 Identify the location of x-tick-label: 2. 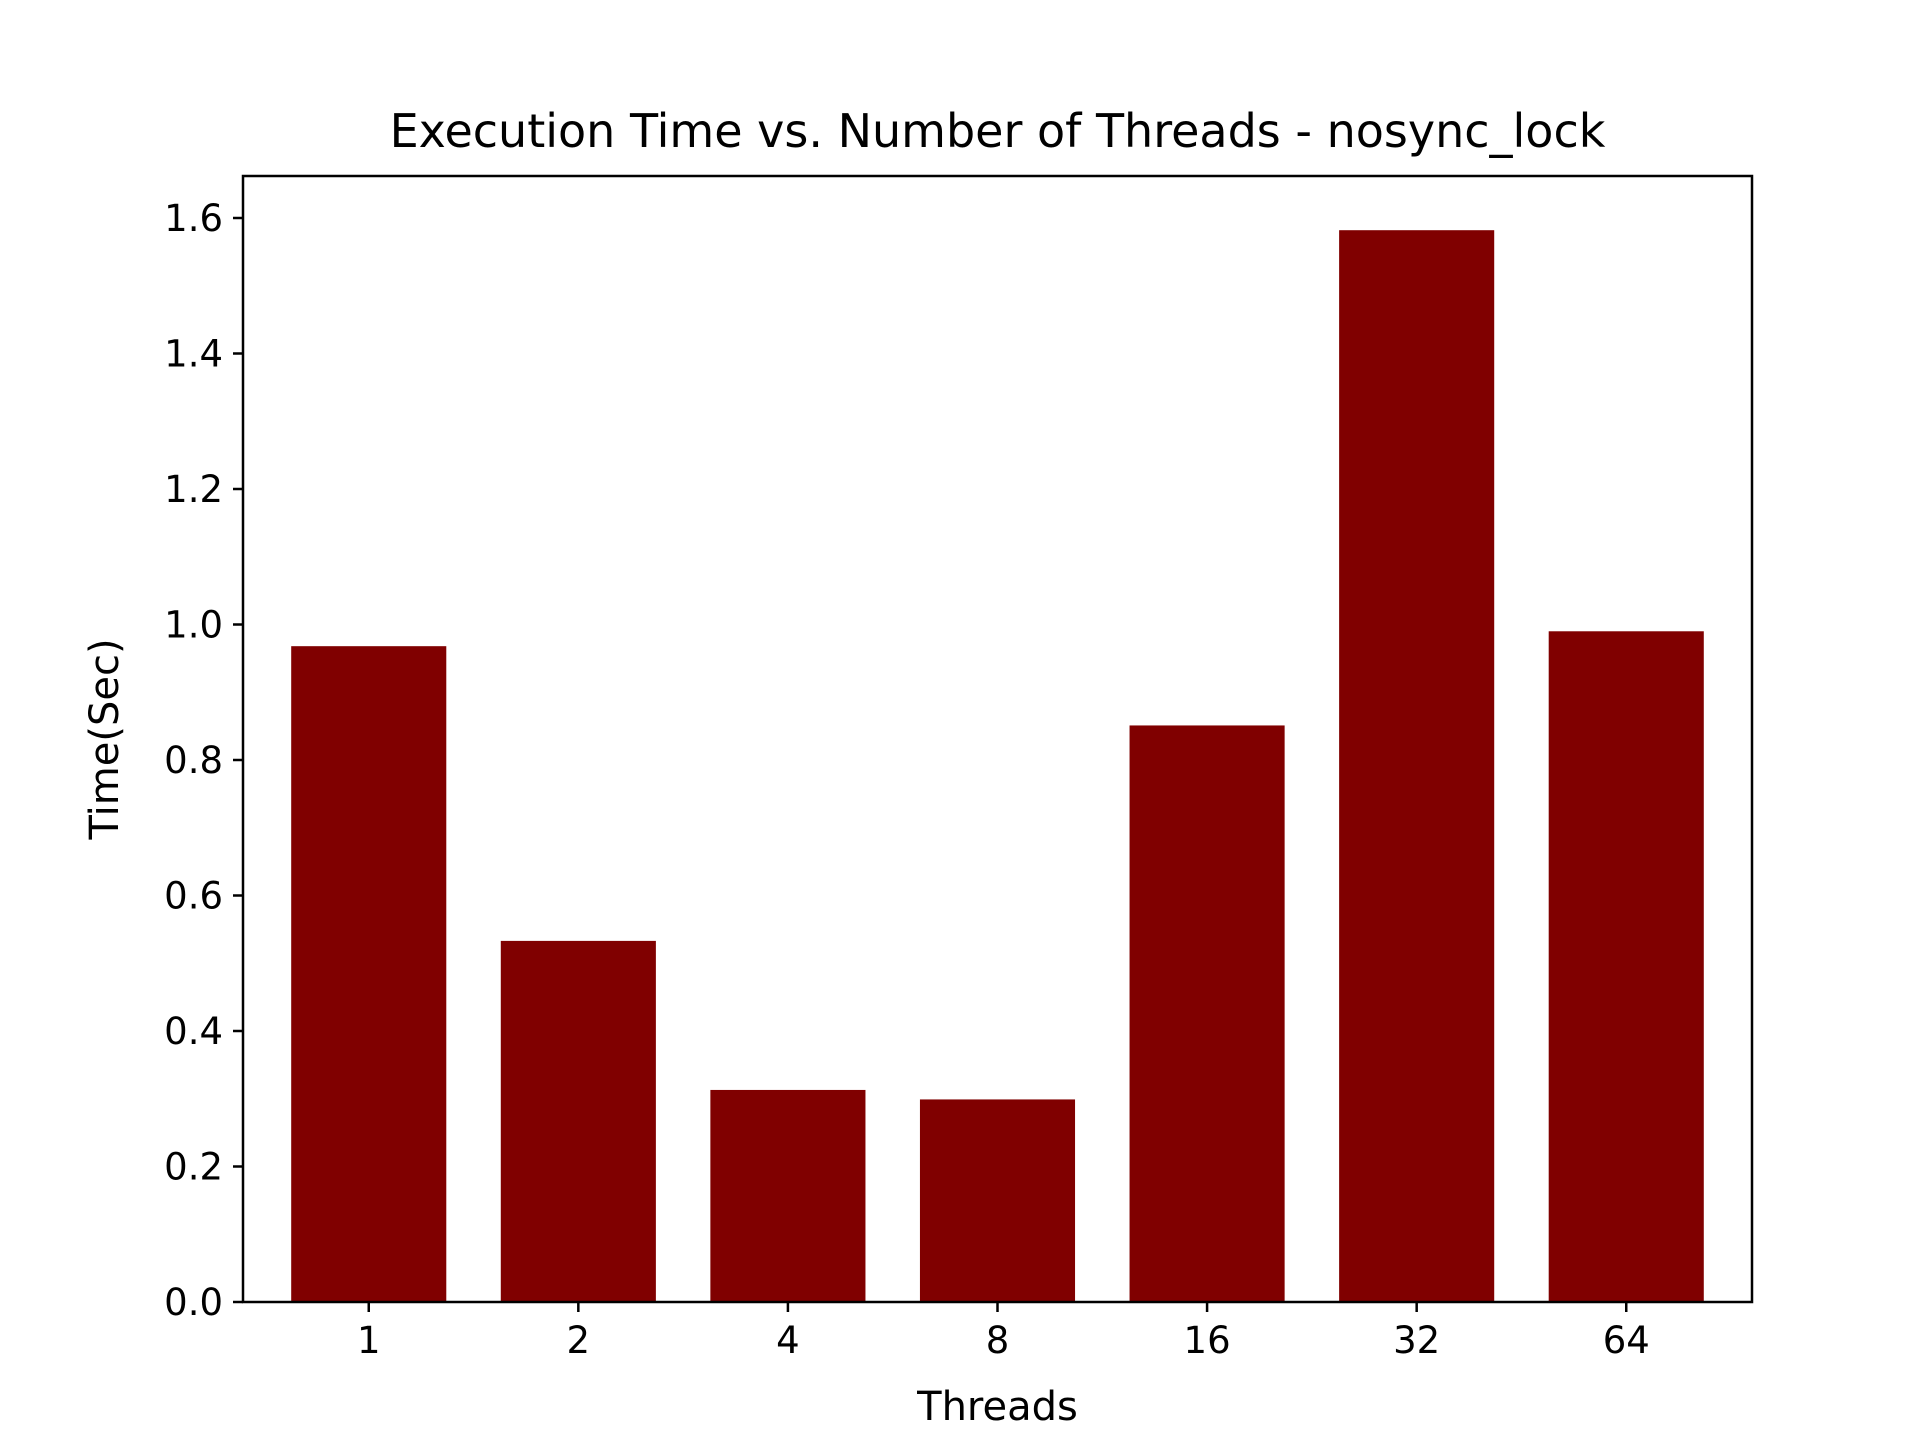
(579, 1340).